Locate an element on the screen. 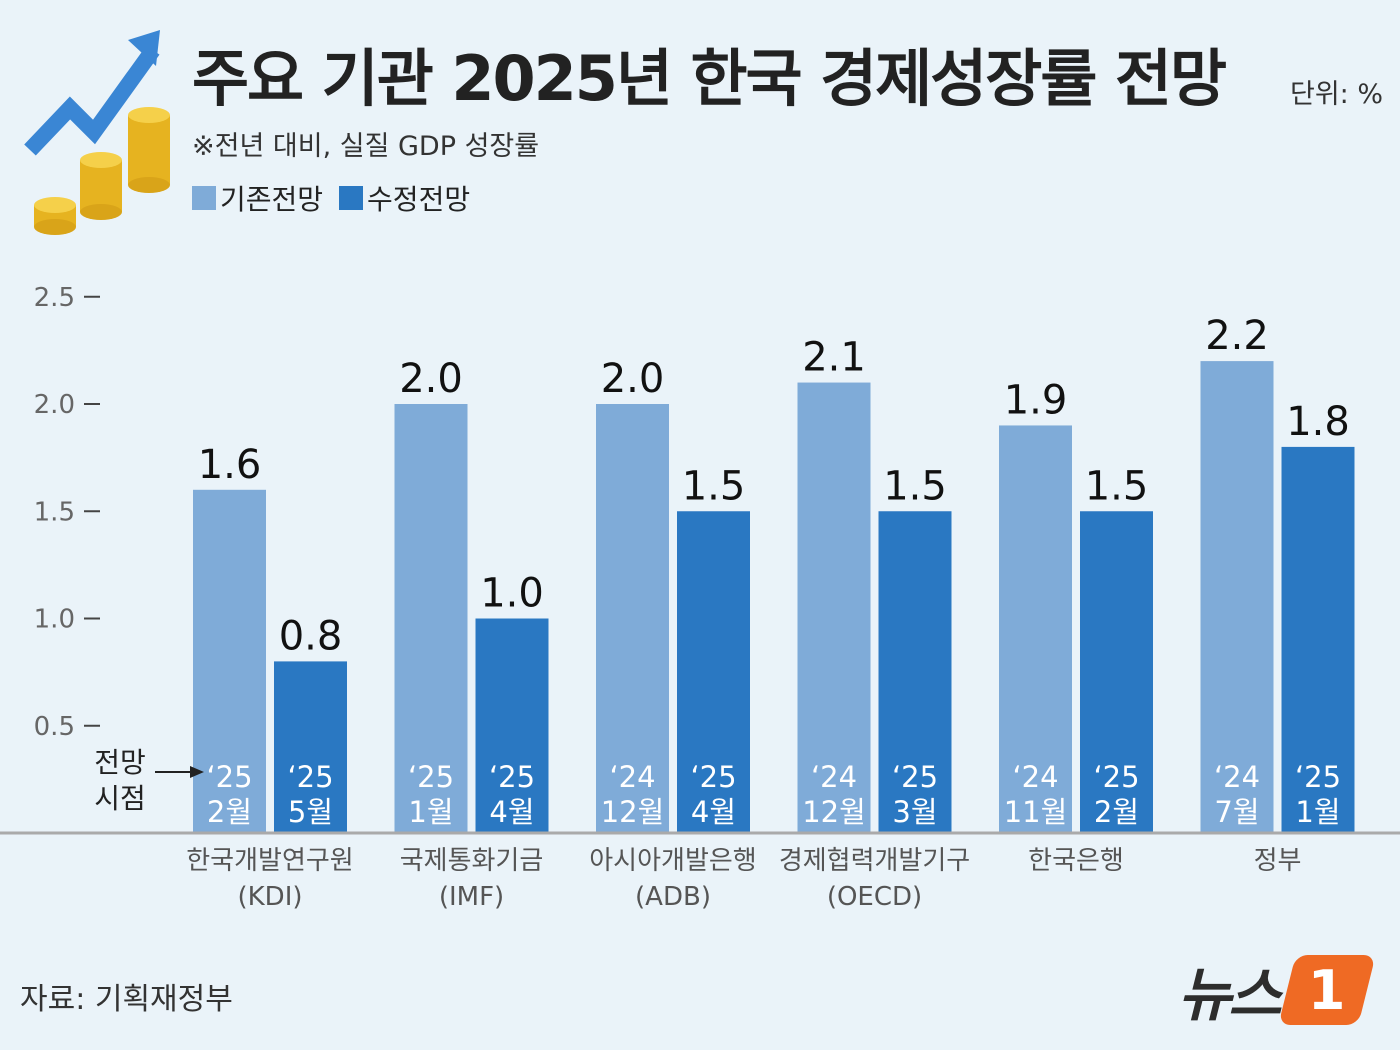  bar-value-label: 1.9 is located at coordinates (1036, 400).